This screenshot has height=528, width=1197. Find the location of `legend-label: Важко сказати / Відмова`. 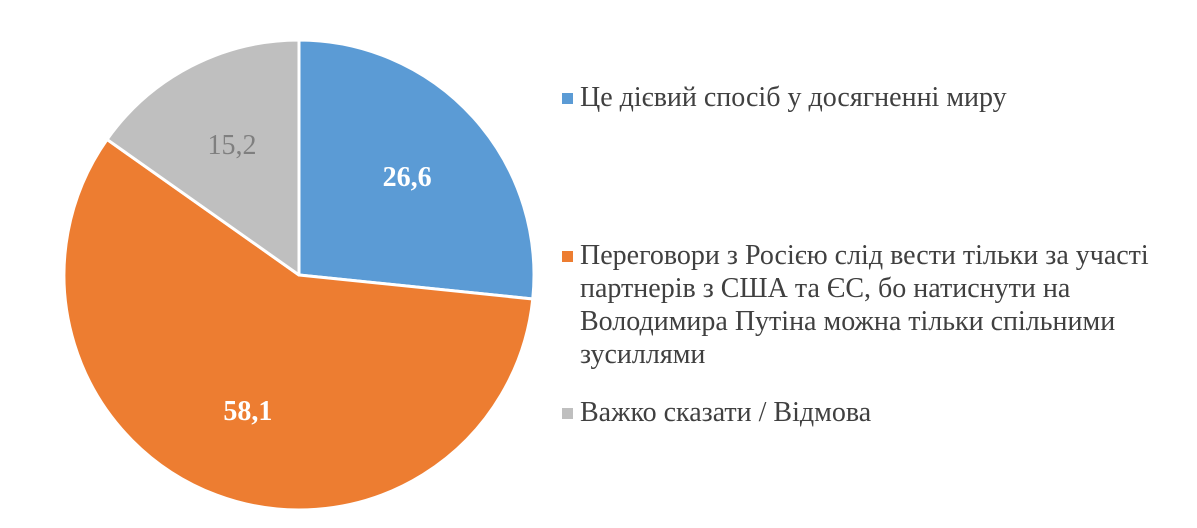

legend-label: Важко сказати / Відмова is located at coordinates (726, 412).